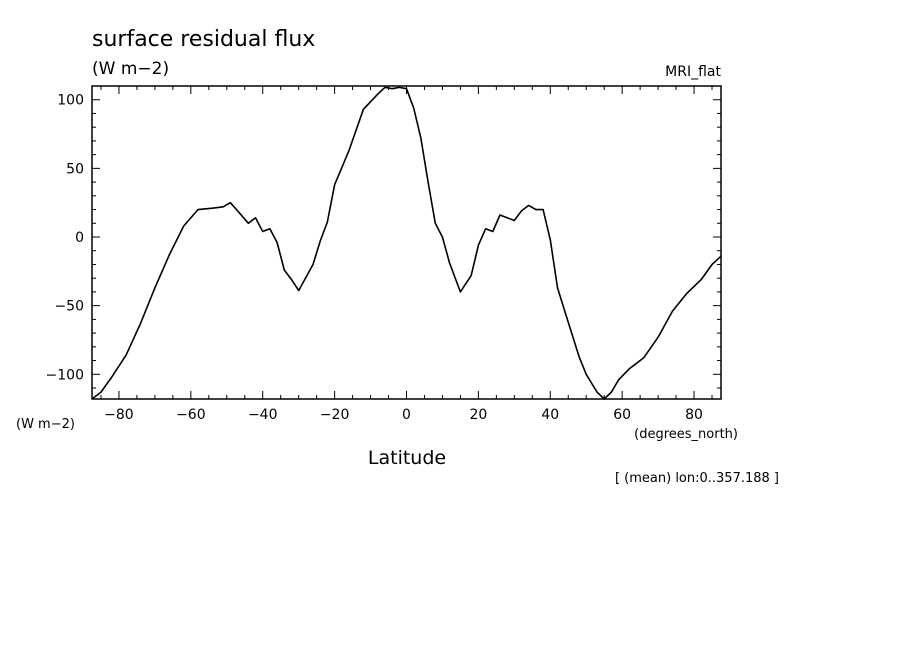 Image resolution: width=904 pixels, height=654 pixels. Describe the element at coordinates (263, 415) in the screenshot. I see `x-tick-label: −40` at that location.